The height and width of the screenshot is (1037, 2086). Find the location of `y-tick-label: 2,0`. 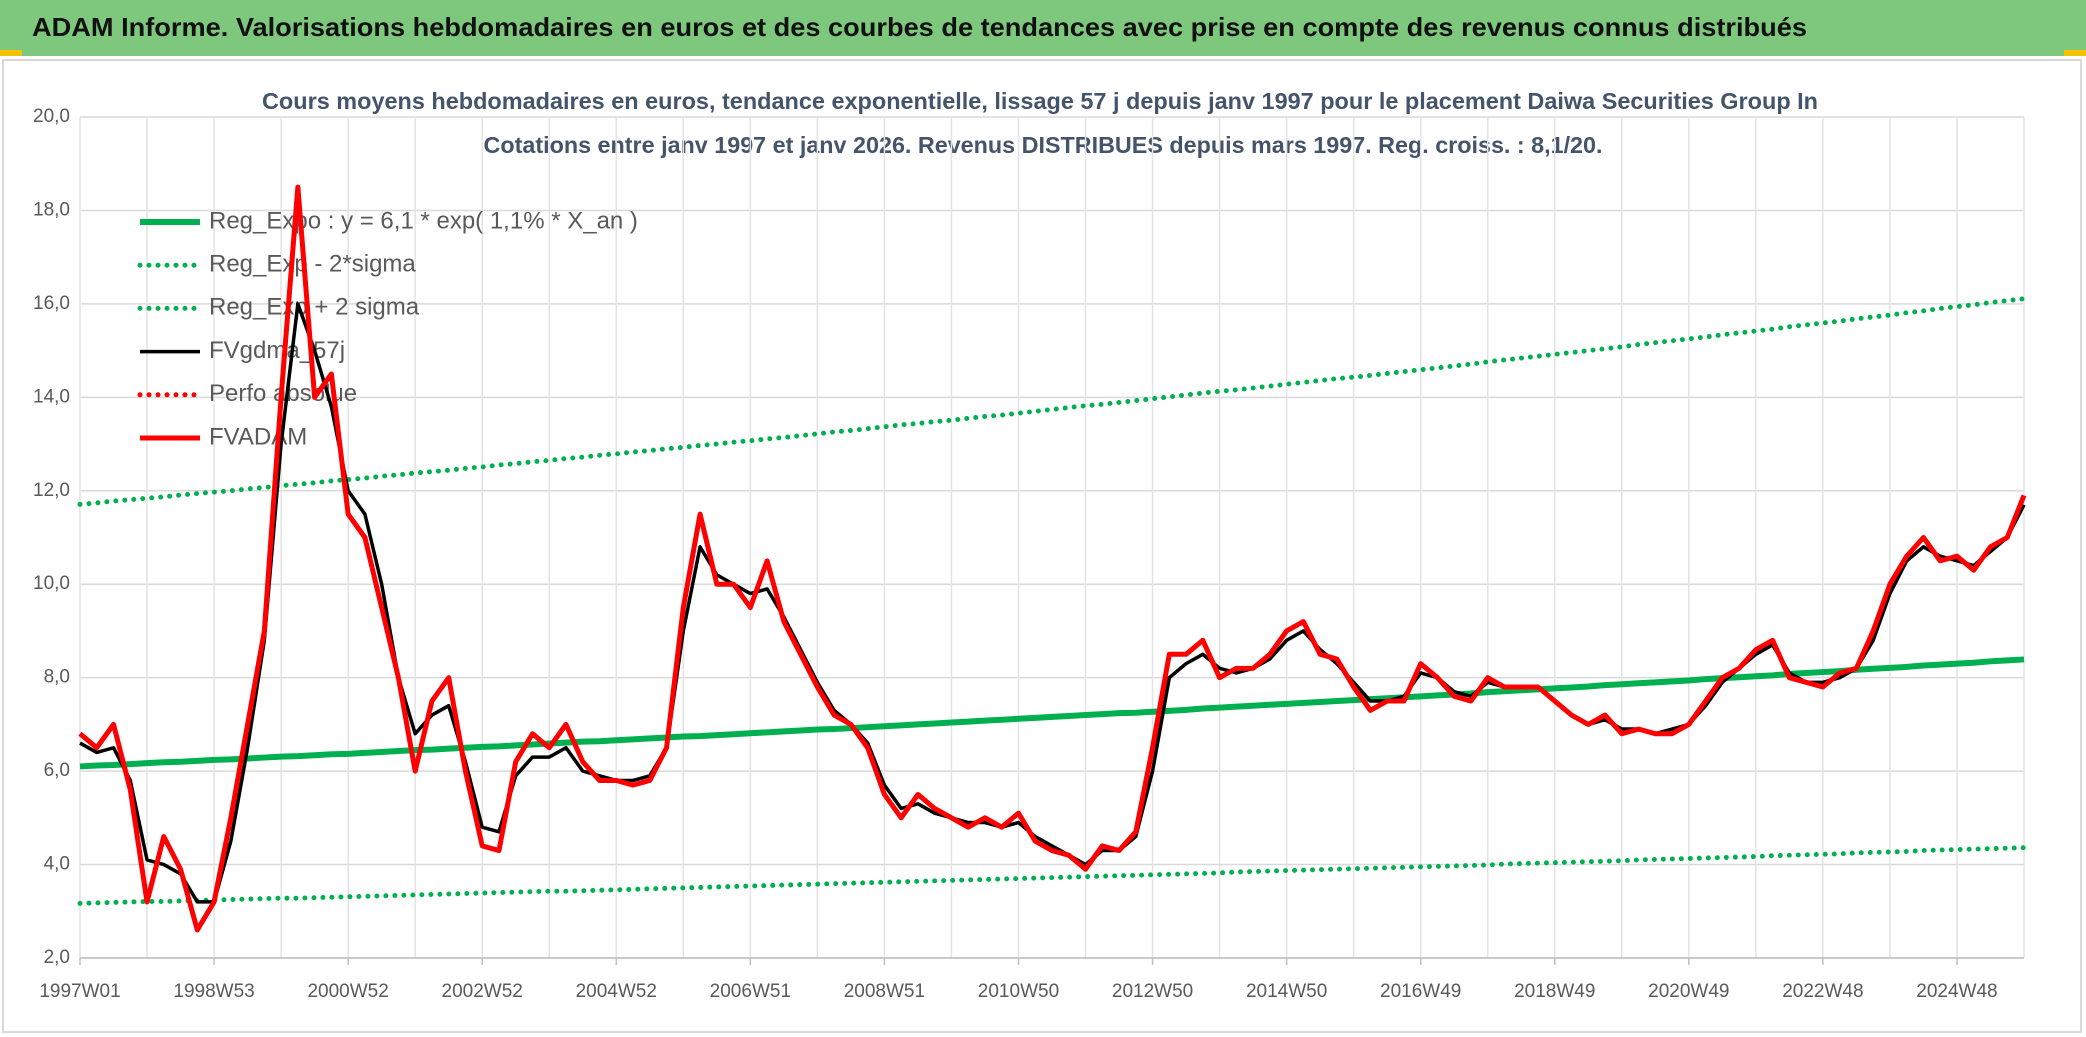

y-tick-label: 2,0 is located at coordinates (57, 957).